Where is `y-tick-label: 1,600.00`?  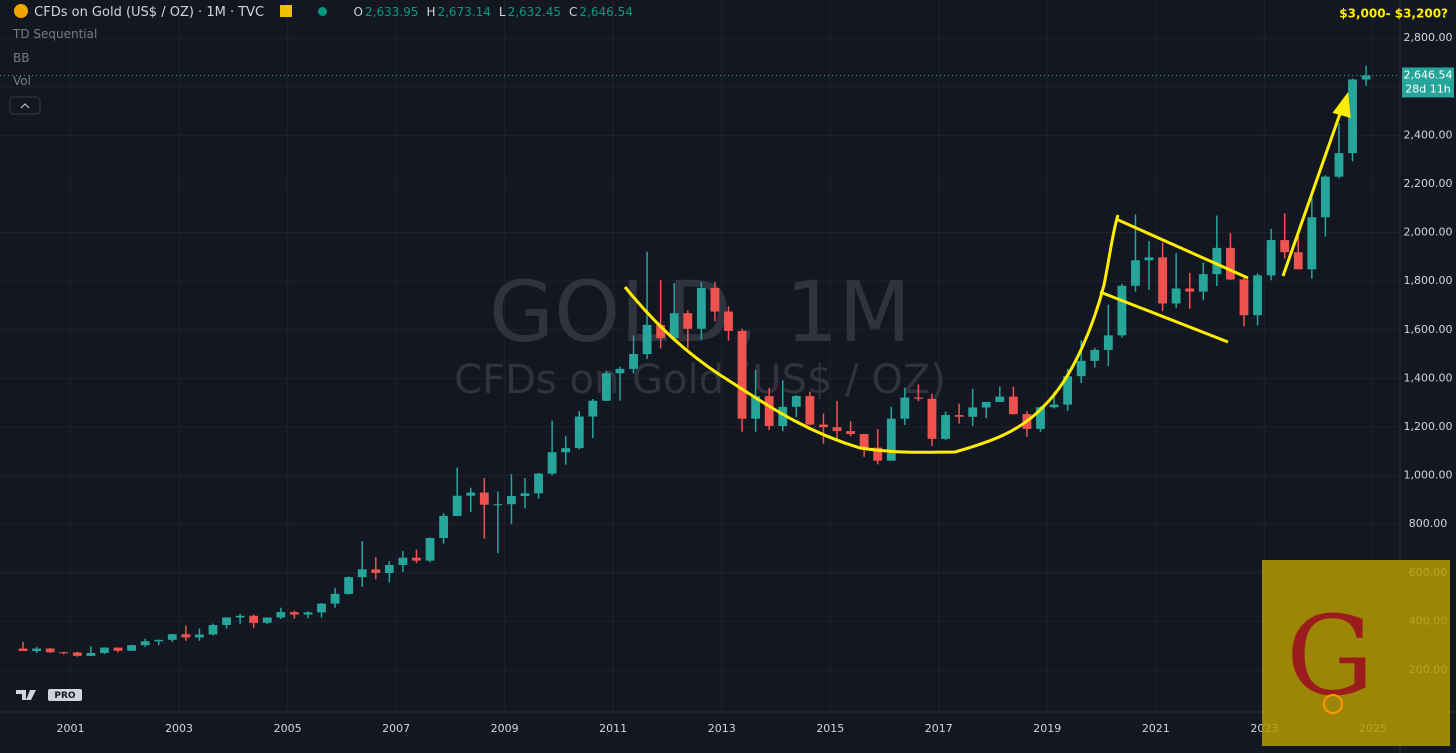
y-tick-label: 1,600.00 is located at coordinates (1428, 329).